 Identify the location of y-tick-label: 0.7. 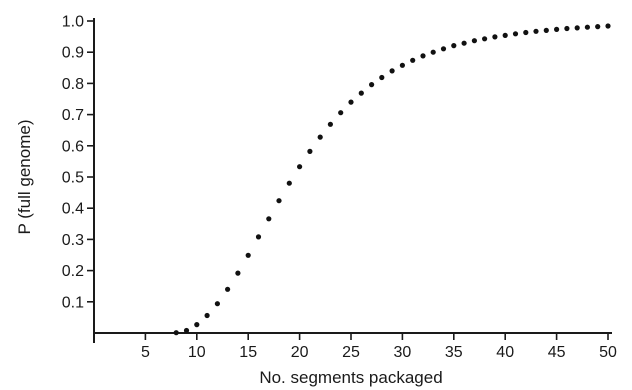
(73, 115).